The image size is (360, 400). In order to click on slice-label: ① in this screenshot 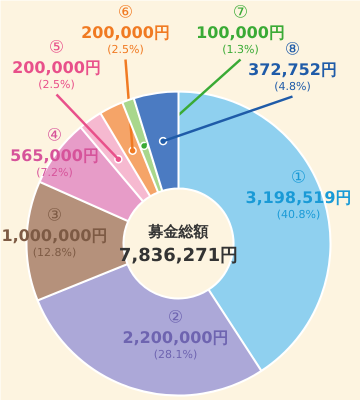, I will do `click(298, 178)`.